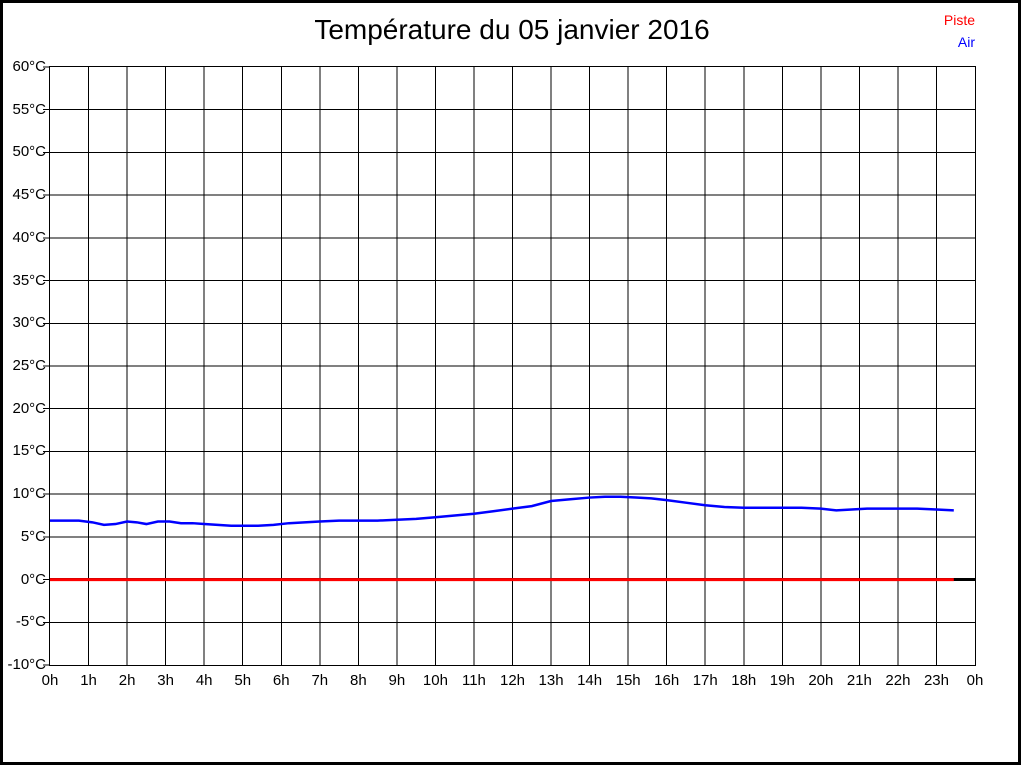  Describe the element at coordinates (29, 451) in the screenshot. I see `y-tick-label: 15°C` at that location.